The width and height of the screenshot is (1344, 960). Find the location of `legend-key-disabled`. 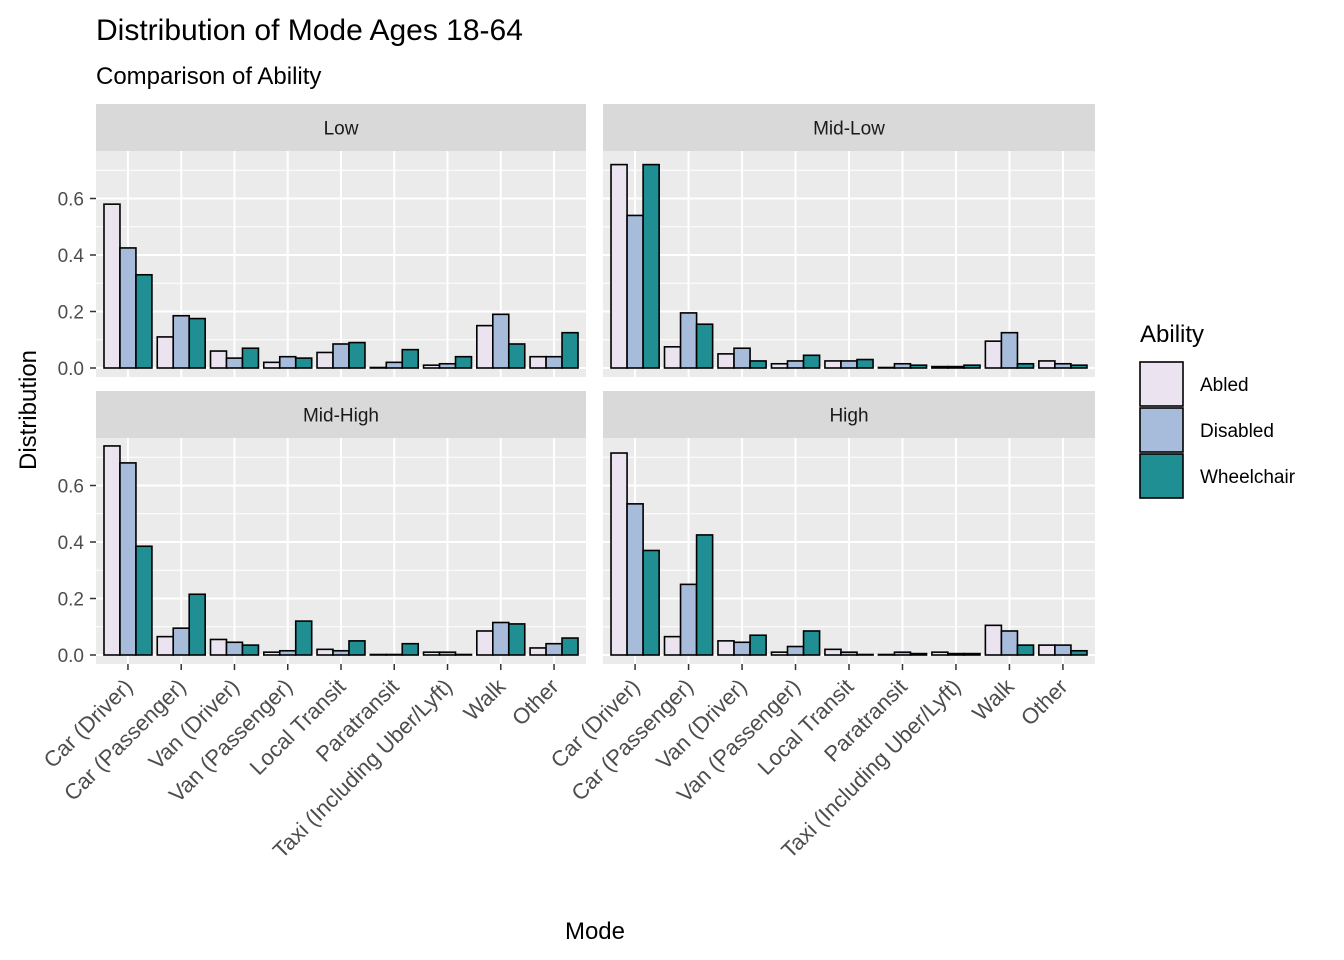

legend-key-disabled is located at coordinates (1161, 430).